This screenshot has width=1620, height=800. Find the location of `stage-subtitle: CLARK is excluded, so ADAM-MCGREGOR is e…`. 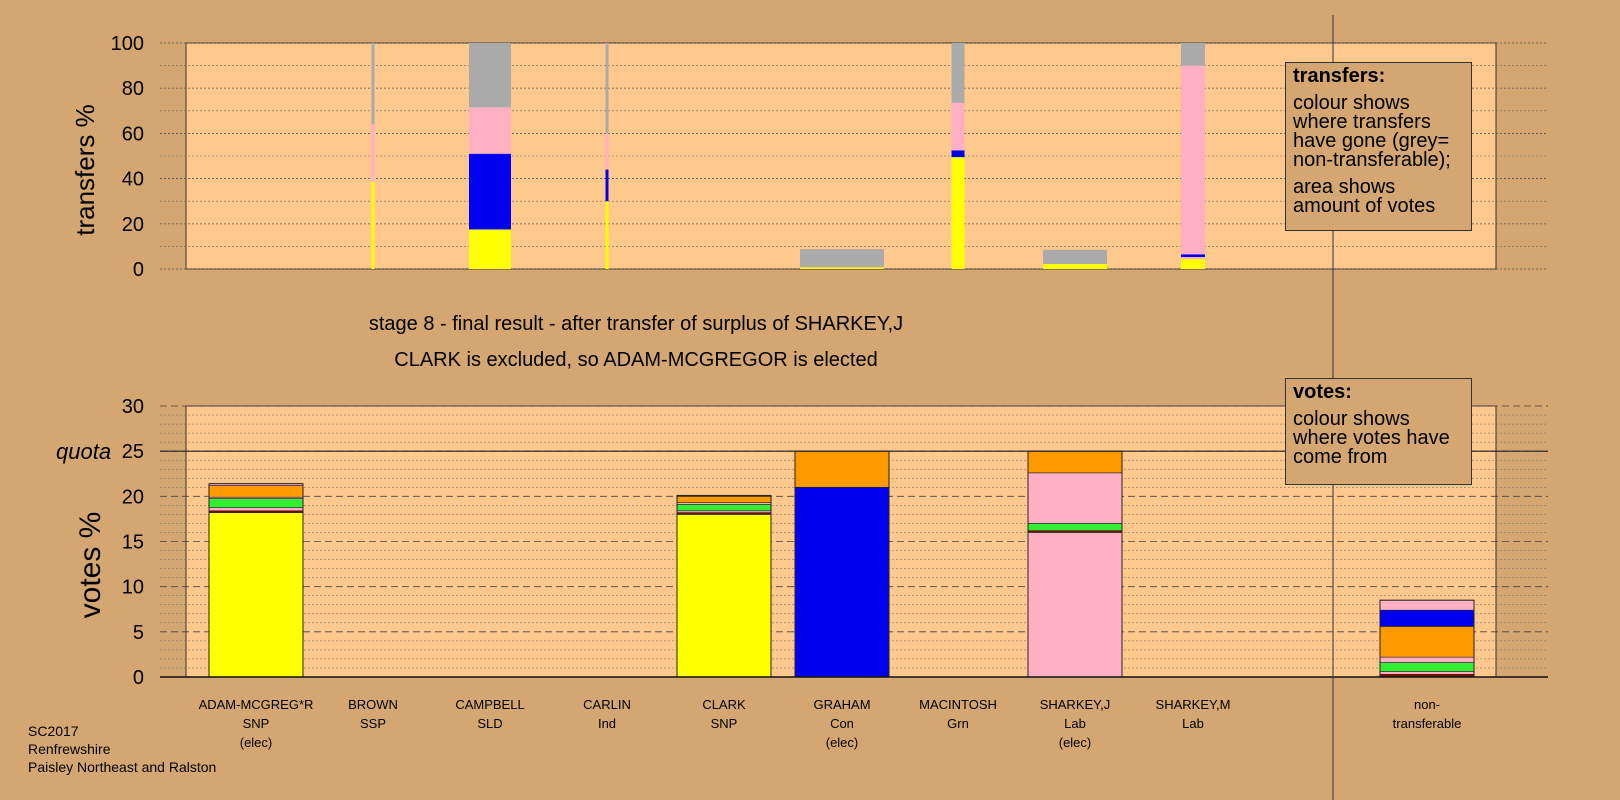

stage-subtitle: CLARK is excluded, so ADAM-MCGREGOR is e… is located at coordinates (636, 360).